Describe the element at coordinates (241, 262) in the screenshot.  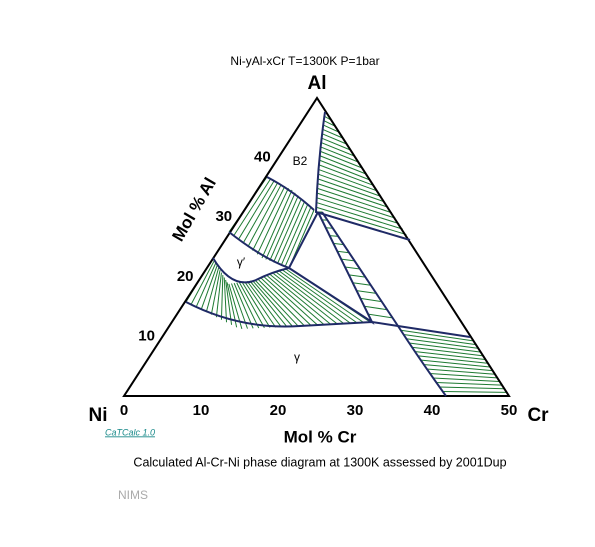
I see `region-label: γ′` at that location.